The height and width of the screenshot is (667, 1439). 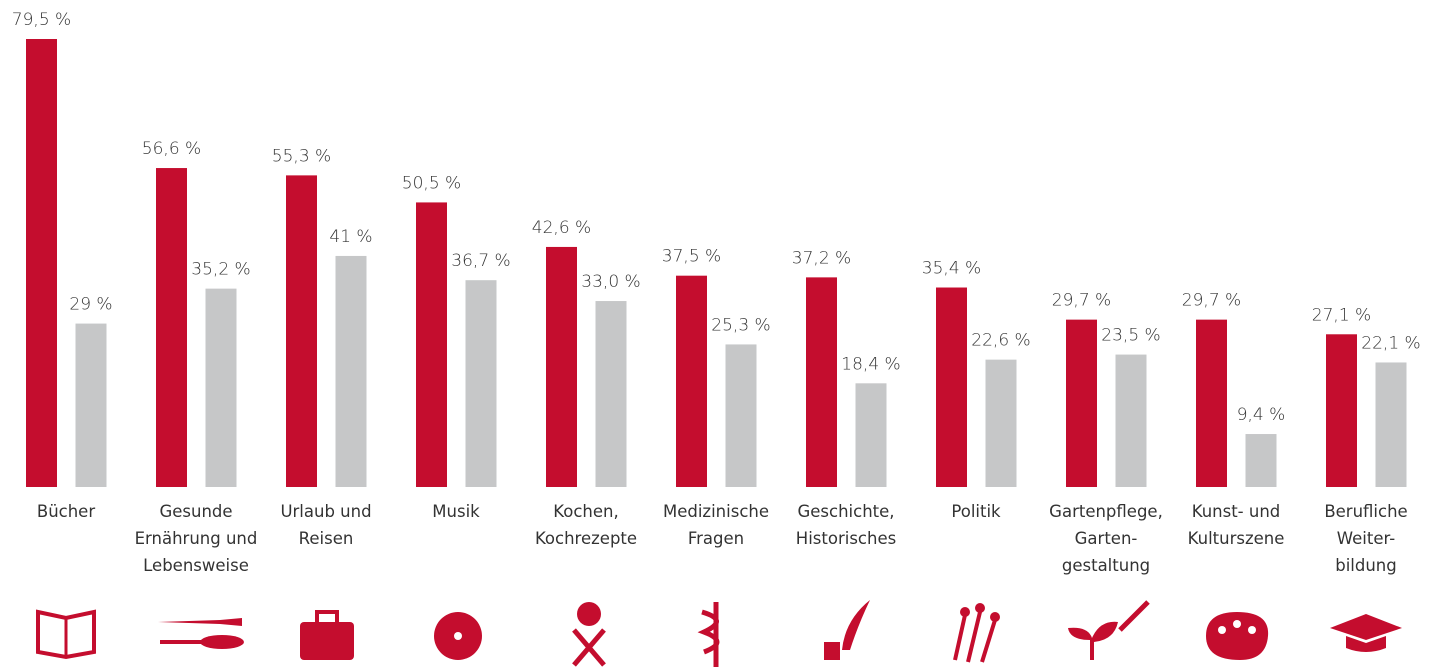 I want to click on value-label: 22,6 %, so click(x=1000, y=341).